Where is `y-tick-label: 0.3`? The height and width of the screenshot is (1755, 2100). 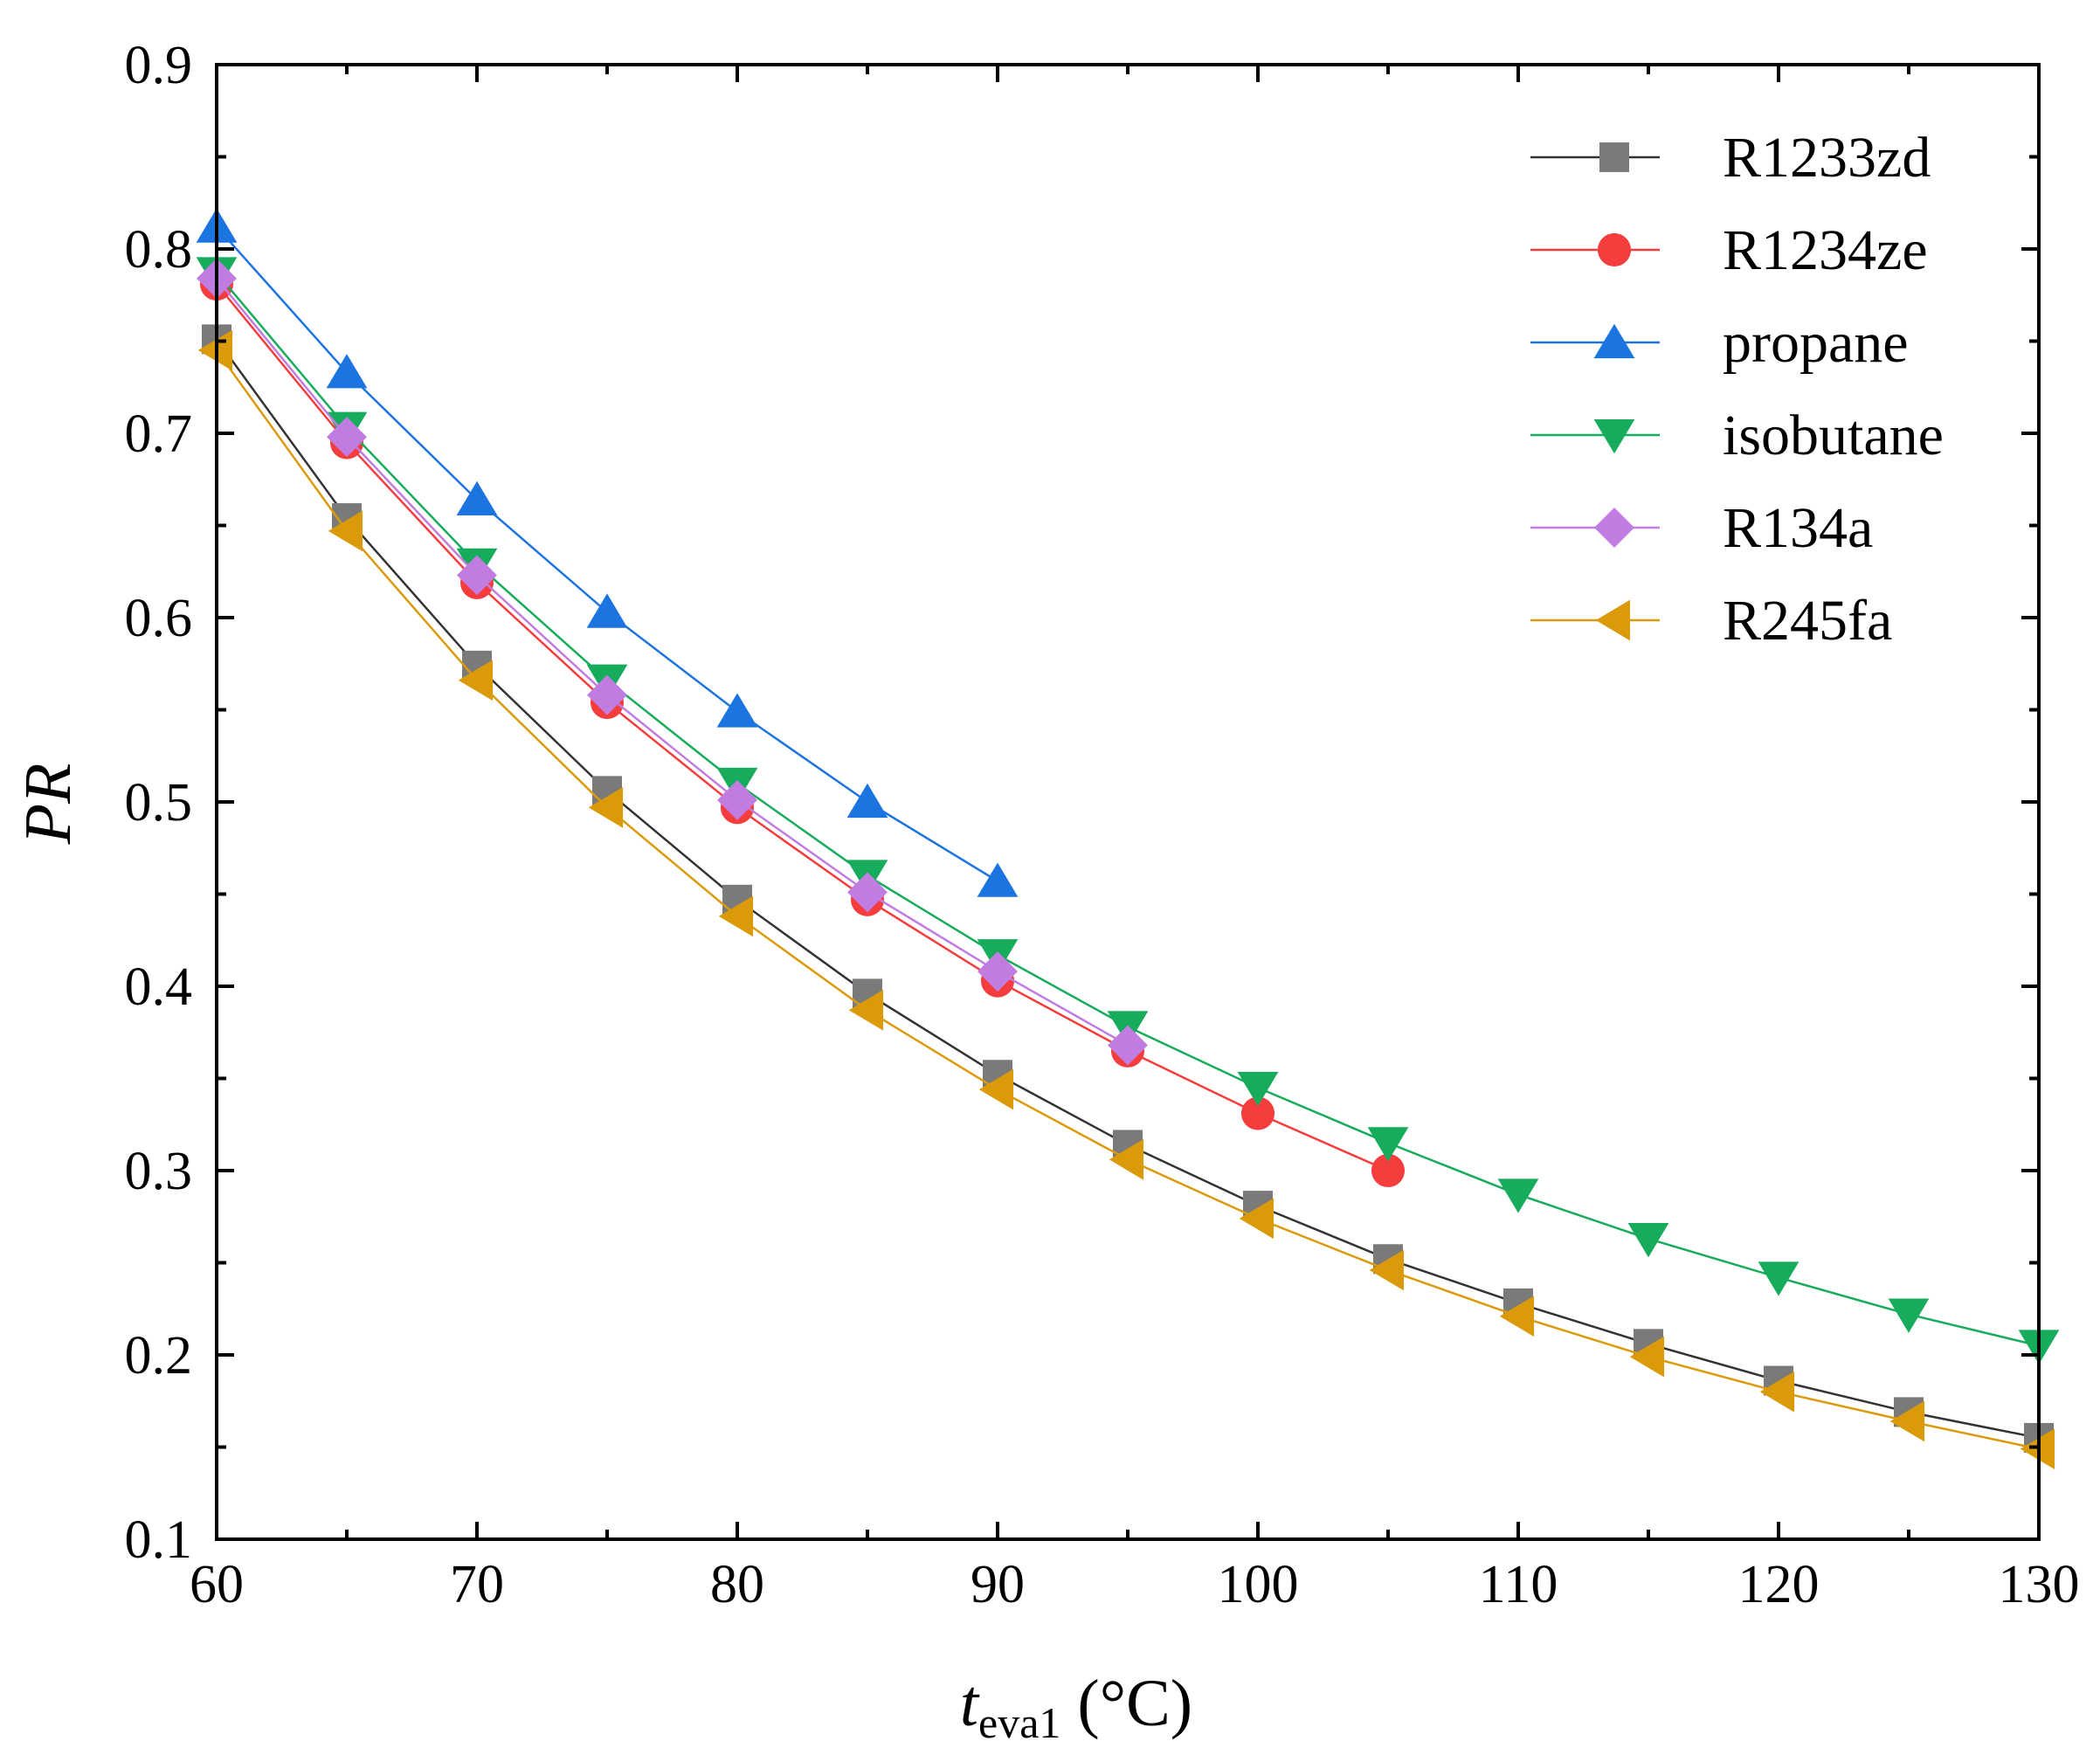
y-tick-label: 0.3 is located at coordinates (159, 1171).